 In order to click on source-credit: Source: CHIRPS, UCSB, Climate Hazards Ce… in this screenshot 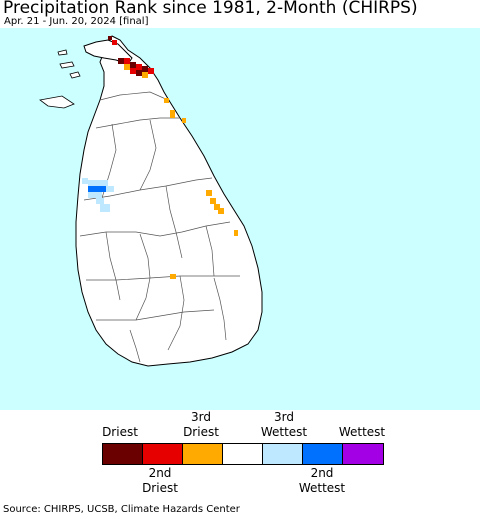, I will do `click(121, 509)`.